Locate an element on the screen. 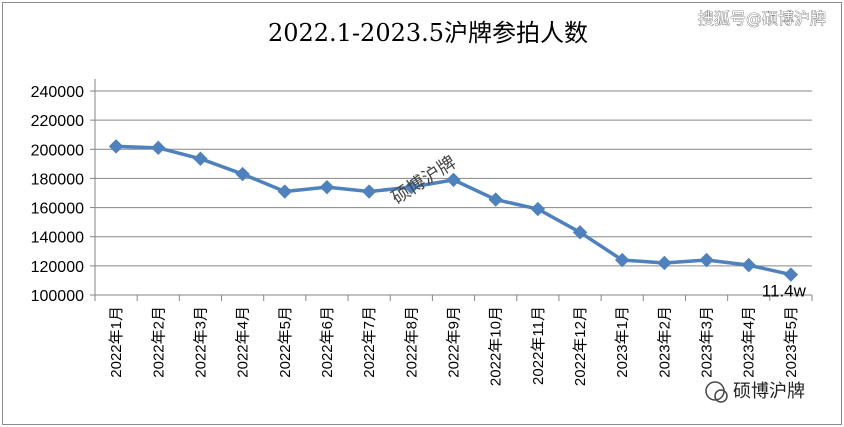  x-tick-label: 2022年4月 is located at coordinates (243, 342).